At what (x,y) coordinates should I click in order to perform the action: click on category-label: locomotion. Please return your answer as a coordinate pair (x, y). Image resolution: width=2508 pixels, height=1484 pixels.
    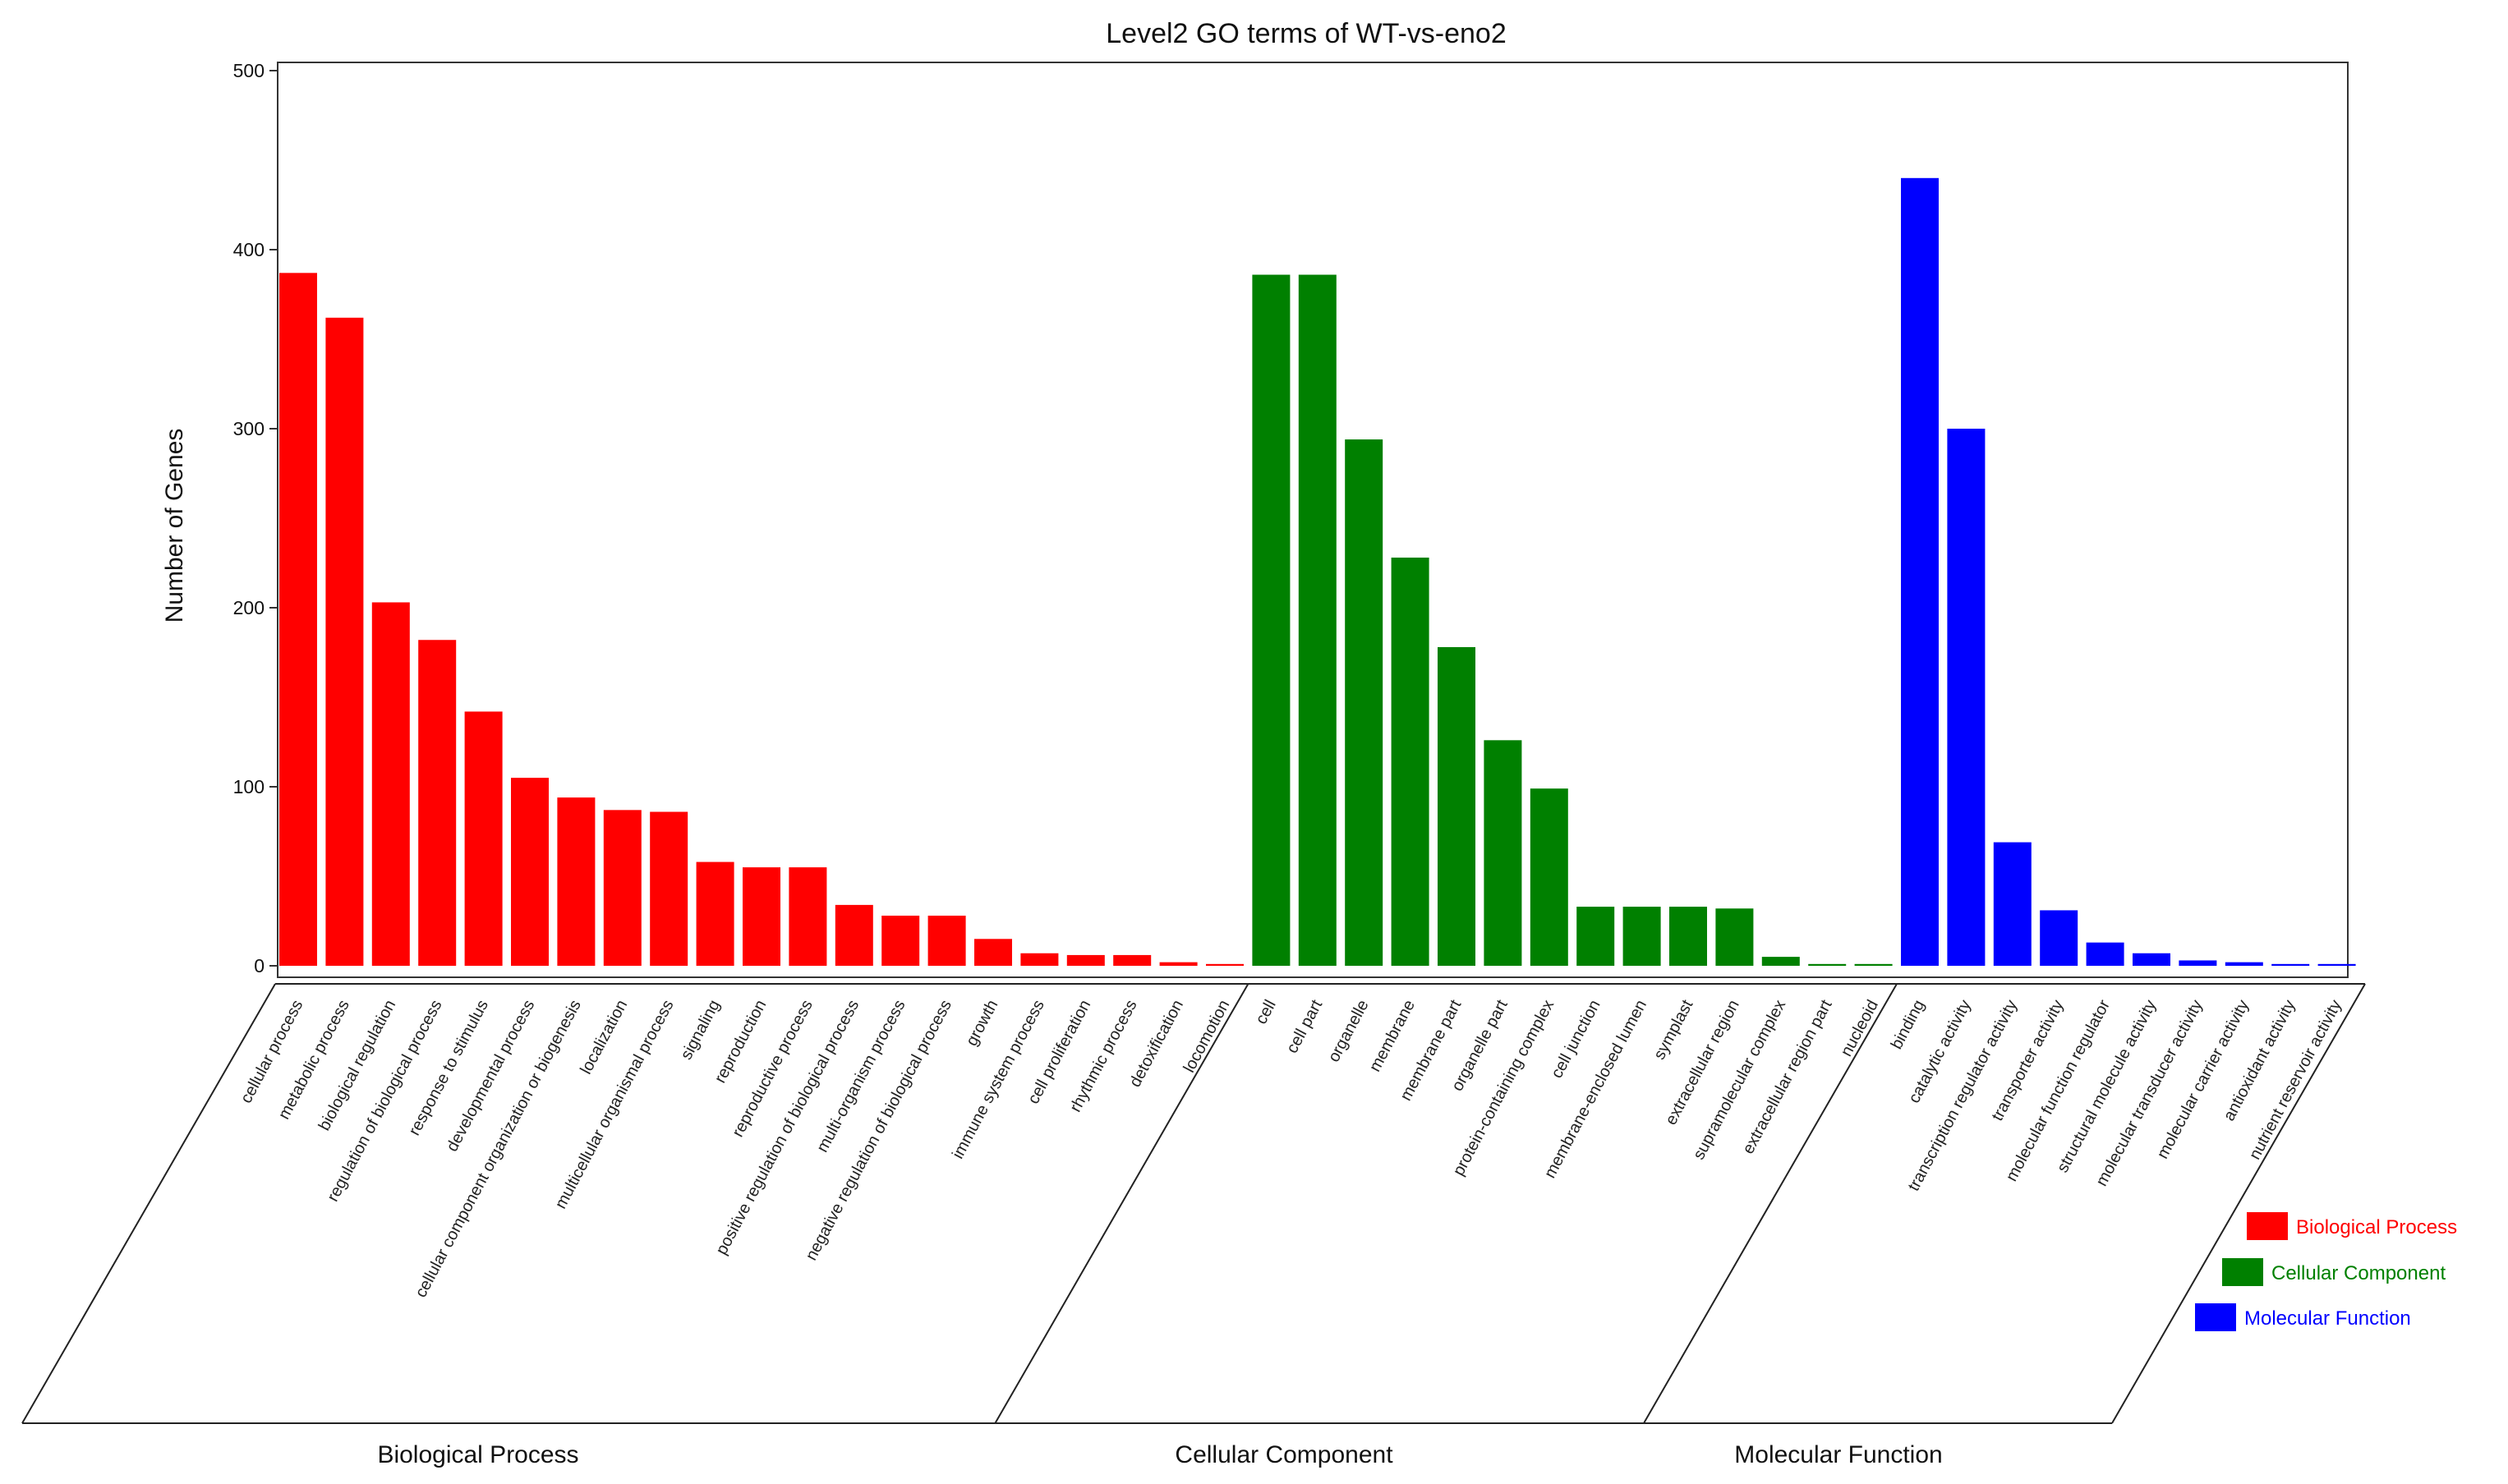
    Looking at the image, I should click on (1207, 1036).